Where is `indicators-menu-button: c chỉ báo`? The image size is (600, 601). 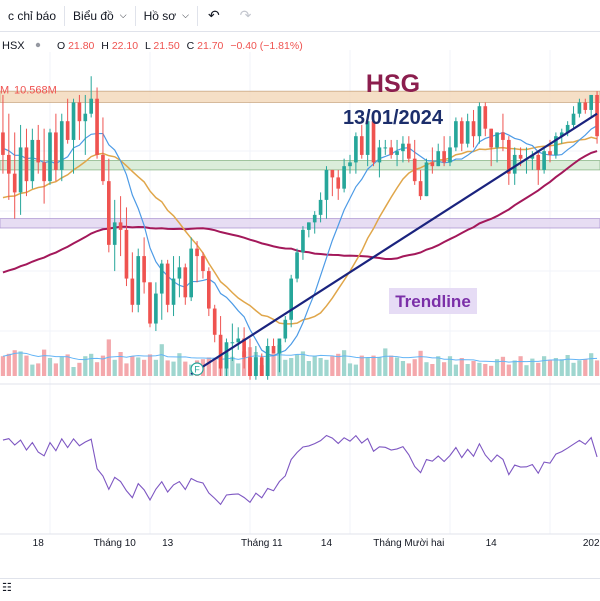
indicators-menu-button: c chỉ báo is located at coordinates (32, 15).